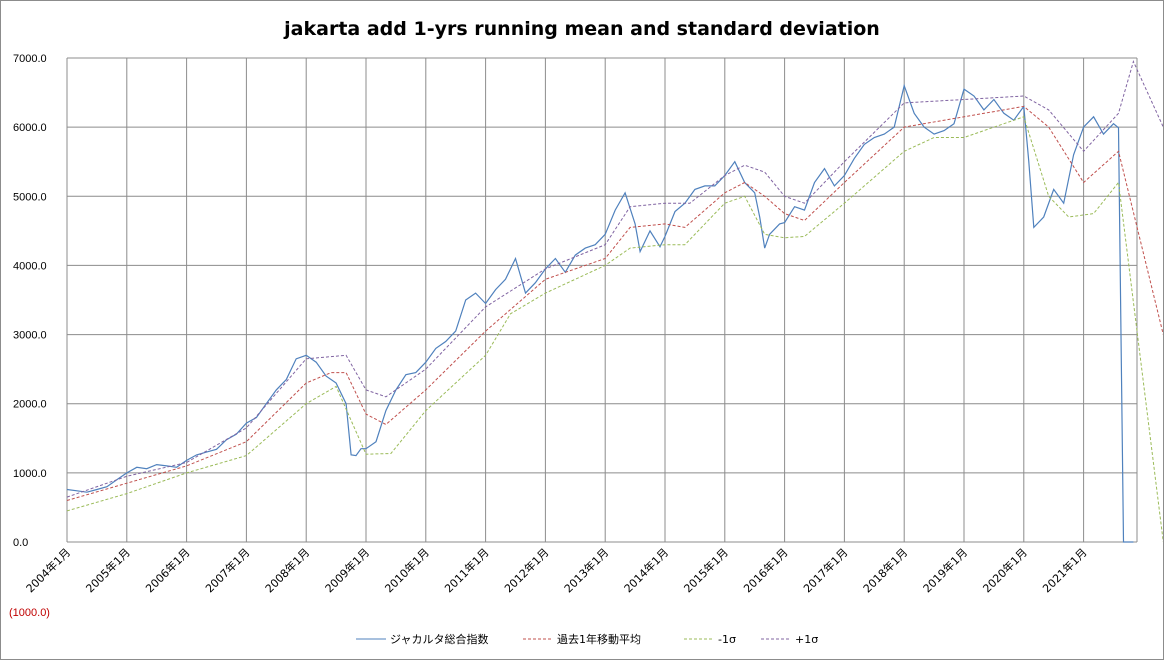  I want to click on y-tick-label: 7000.0, so click(30, 59).